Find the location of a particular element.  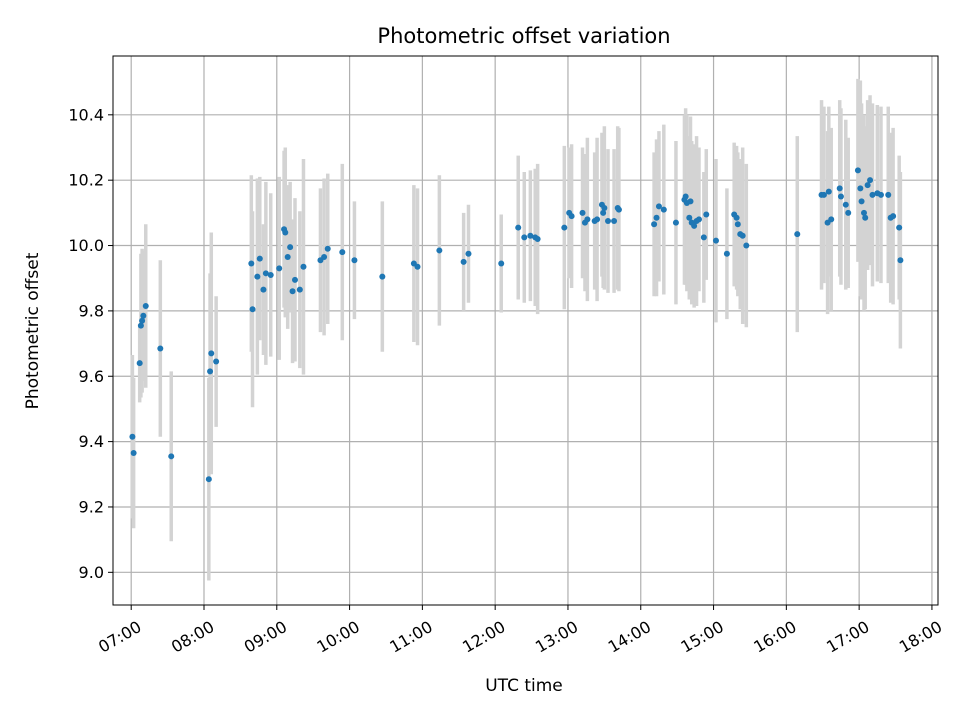

y-tick-label: 9.8 is located at coordinates (91, 310).